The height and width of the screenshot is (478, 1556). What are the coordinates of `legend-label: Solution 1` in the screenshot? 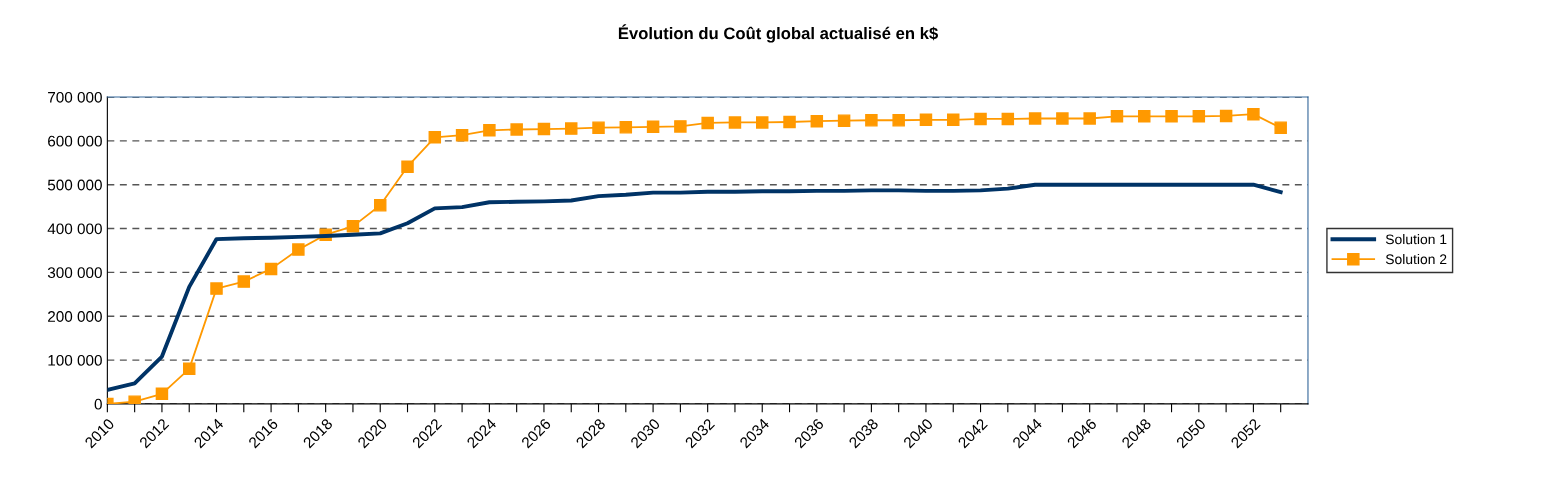 It's located at (1416, 239).